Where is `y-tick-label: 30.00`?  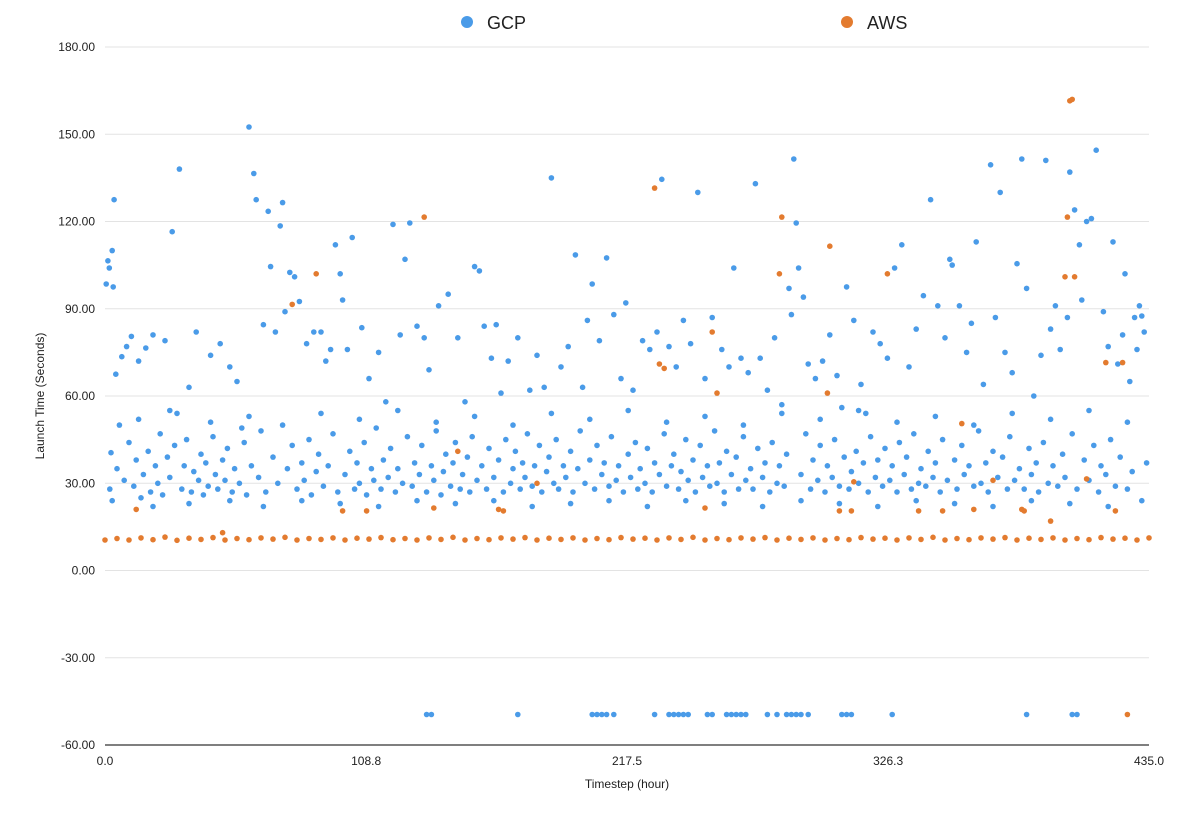 y-tick-label: 30.00 is located at coordinates (80, 483).